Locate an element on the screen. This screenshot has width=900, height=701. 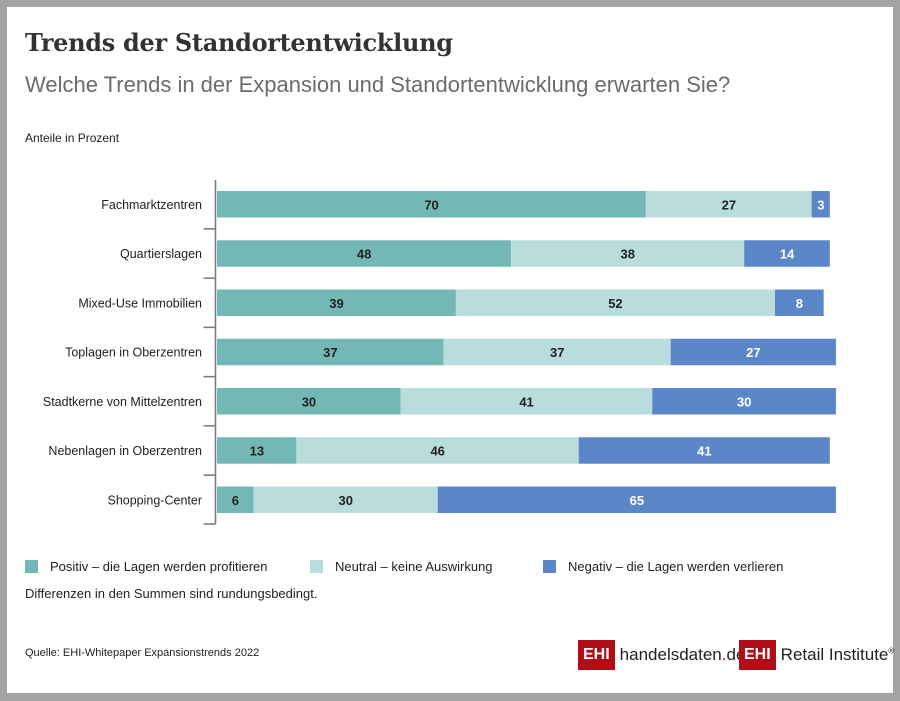
category-label: Mixed-Use Immobilien is located at coordinates (140, 303).